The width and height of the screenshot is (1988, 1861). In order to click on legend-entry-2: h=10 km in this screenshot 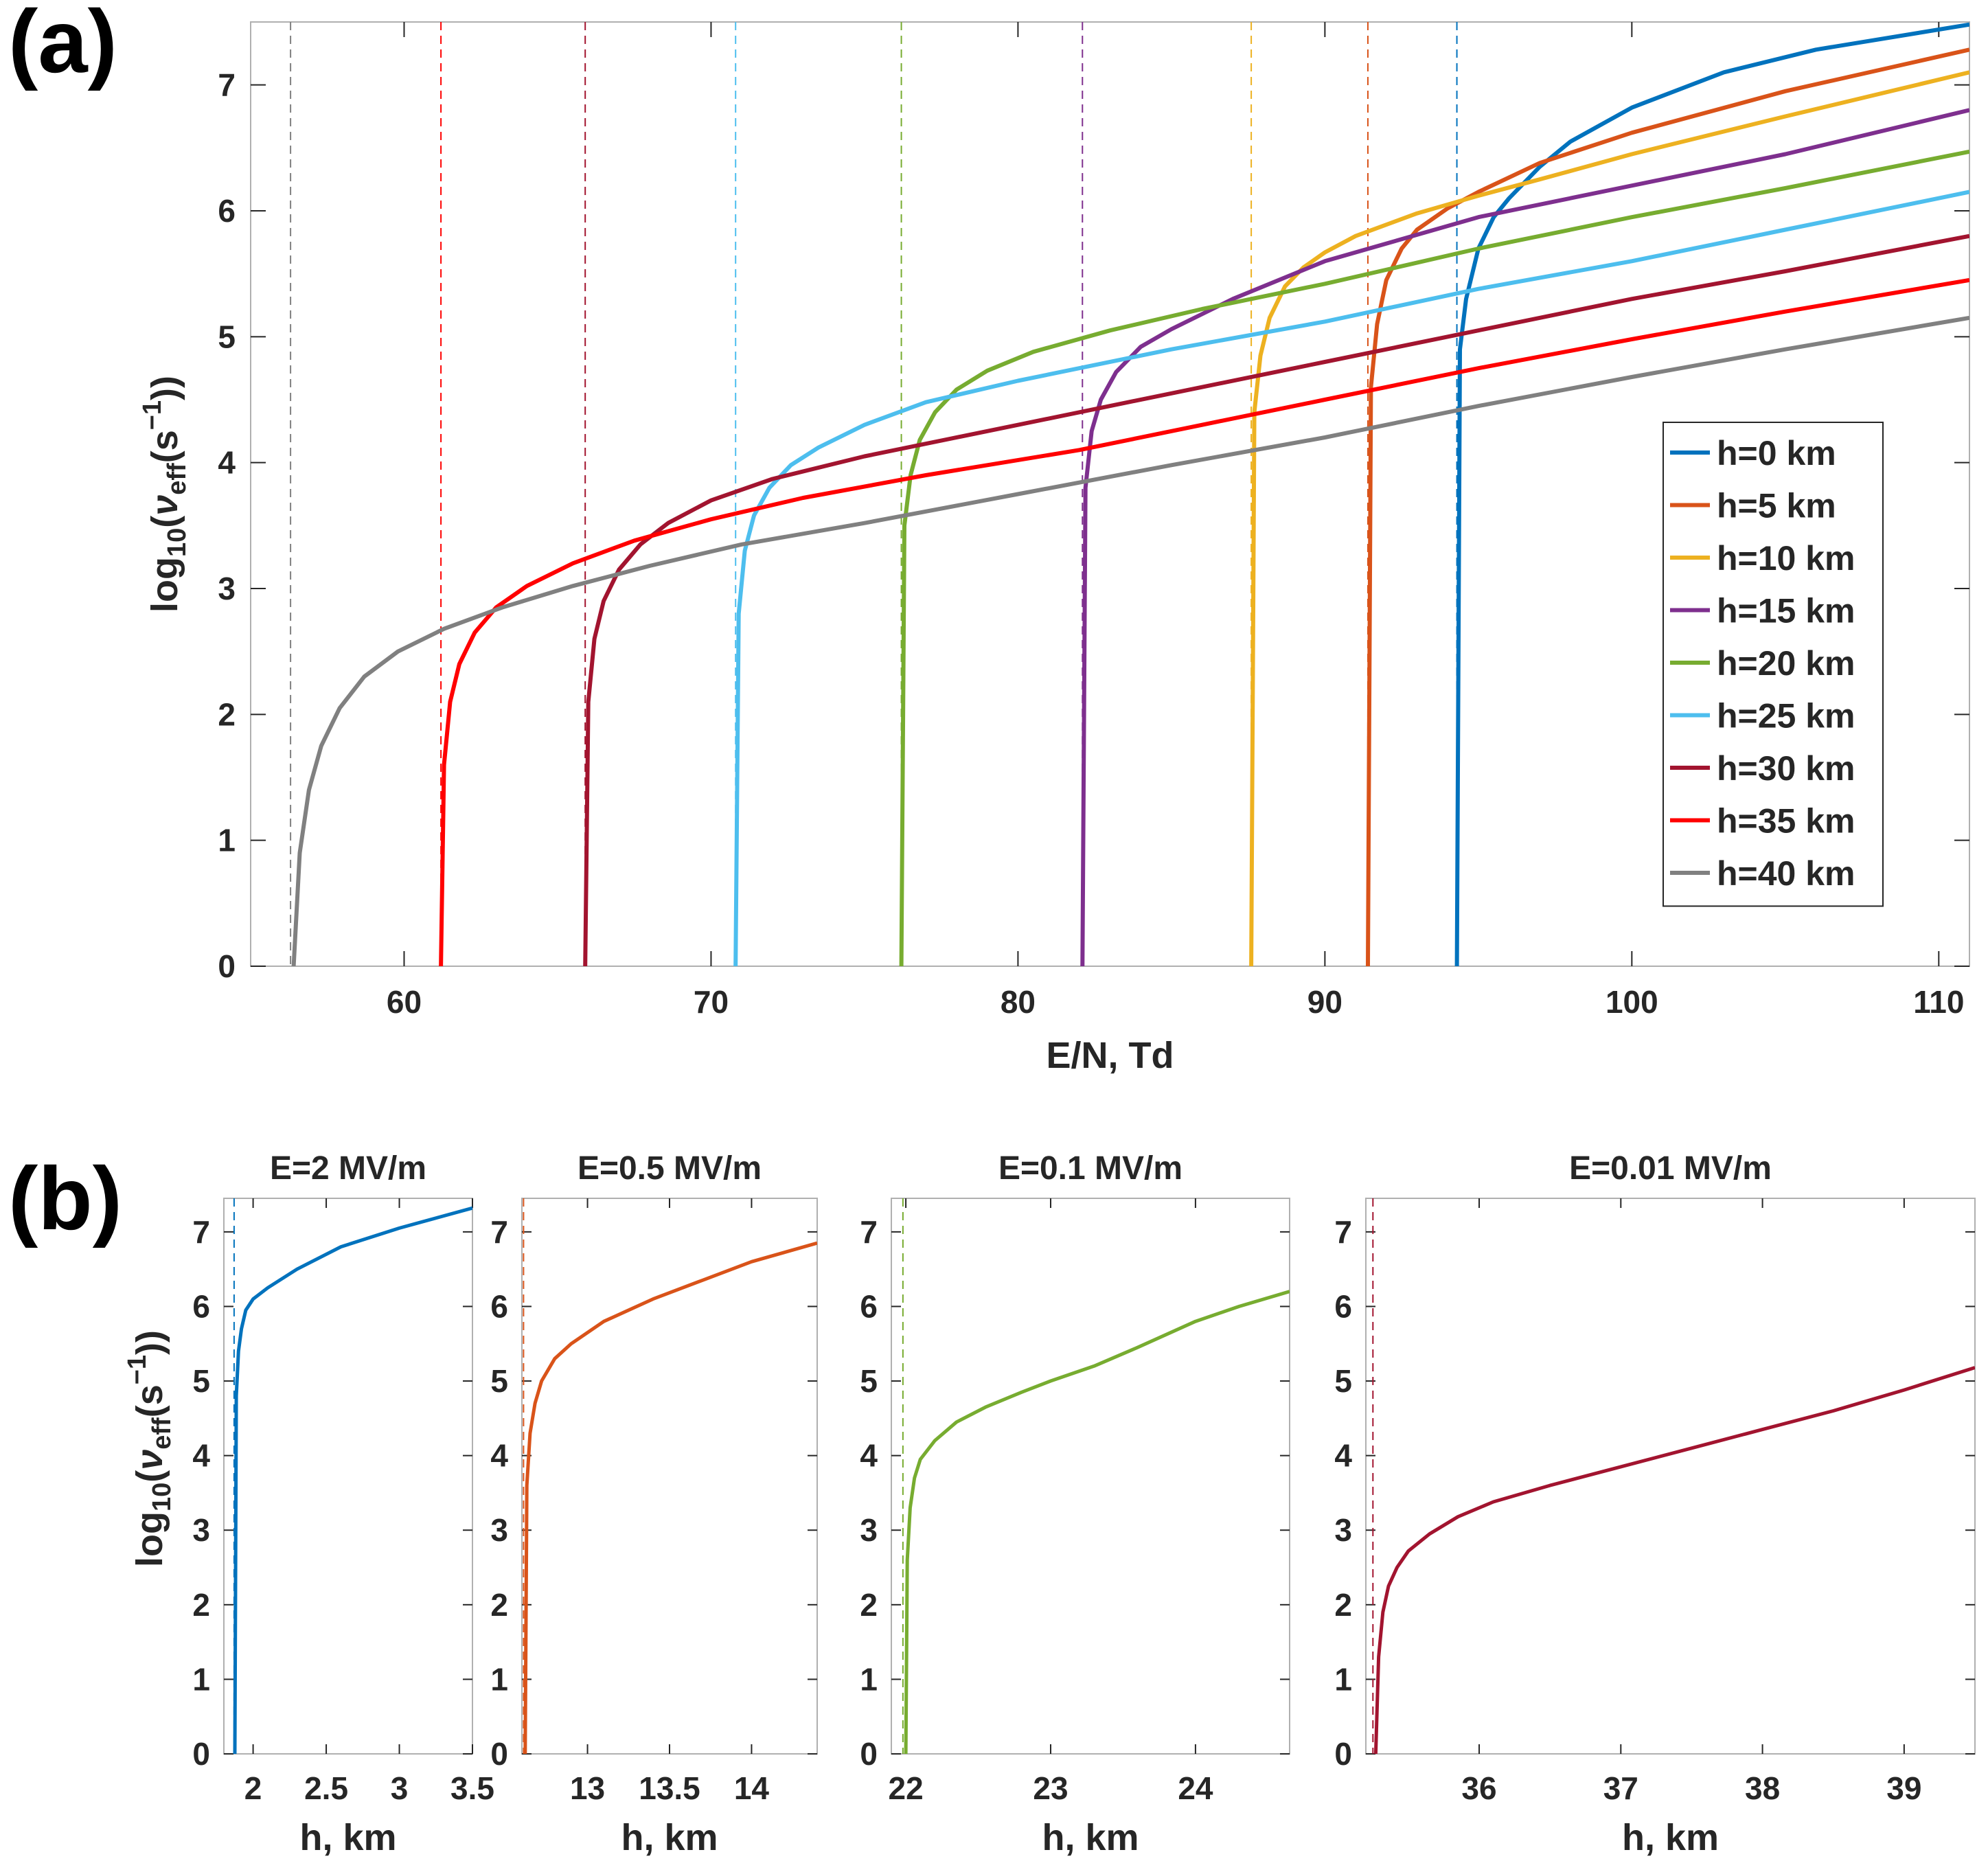, I will do `click(1786, 558)`.